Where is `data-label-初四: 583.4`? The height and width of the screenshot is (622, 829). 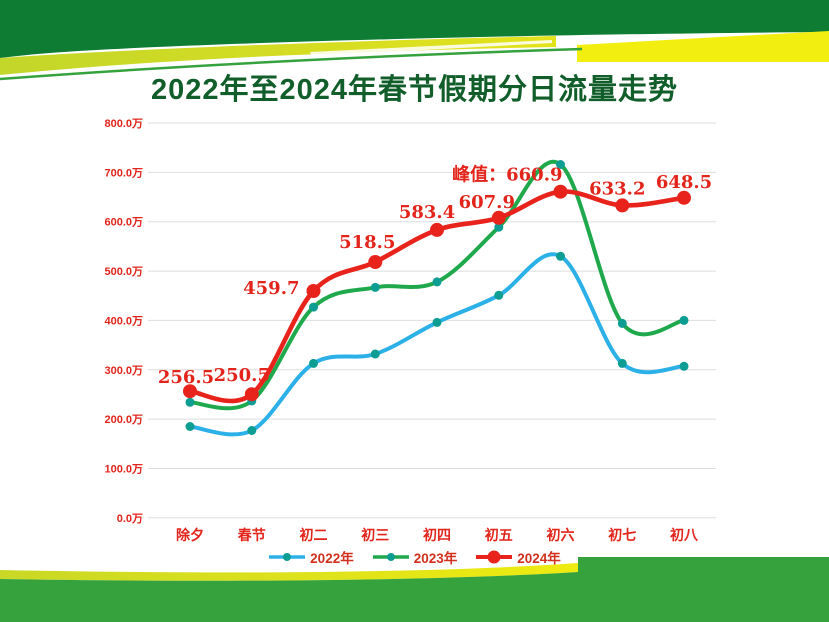
data-label-初四: 583.4 is located at coordinates (427, 212).